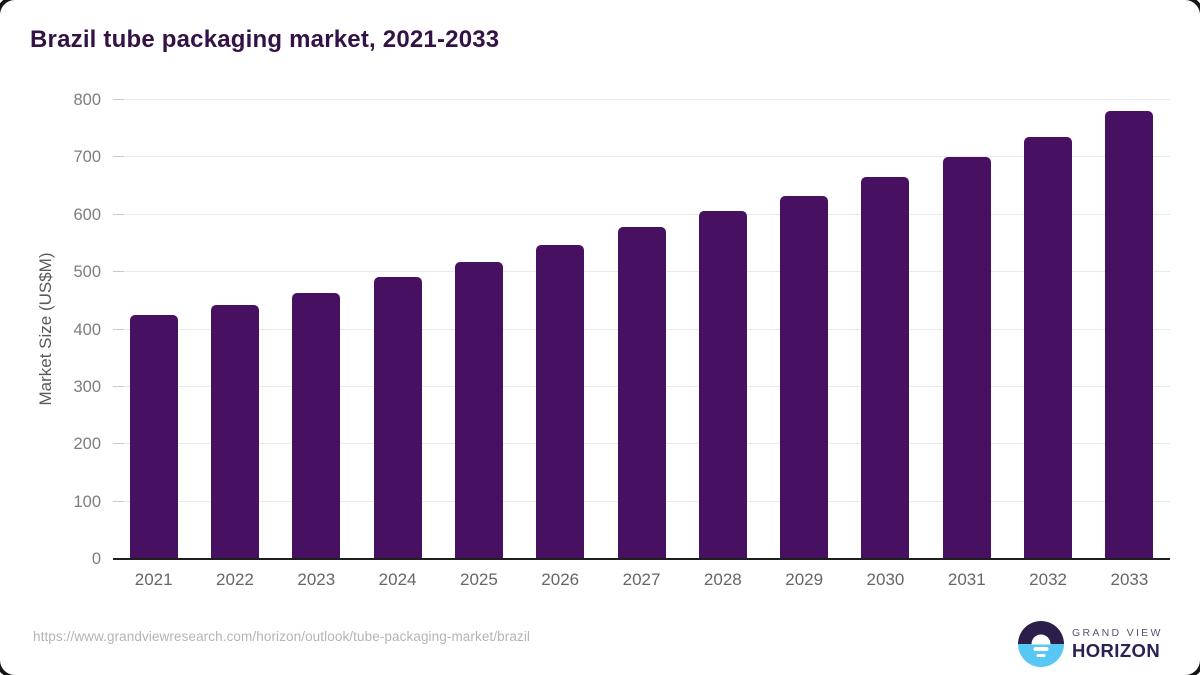  I want to click on x-tick-label-2030: 2030, so click(885, 579).